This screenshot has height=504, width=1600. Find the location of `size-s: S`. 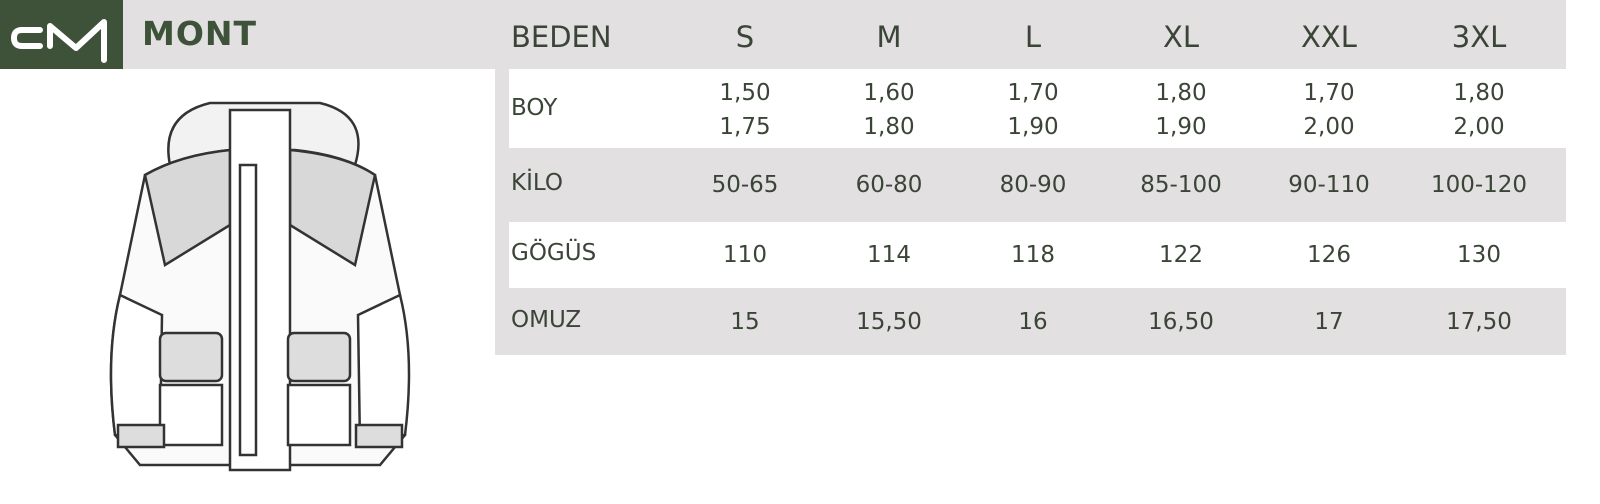

size-s: S is located at coordinates (745, 37).